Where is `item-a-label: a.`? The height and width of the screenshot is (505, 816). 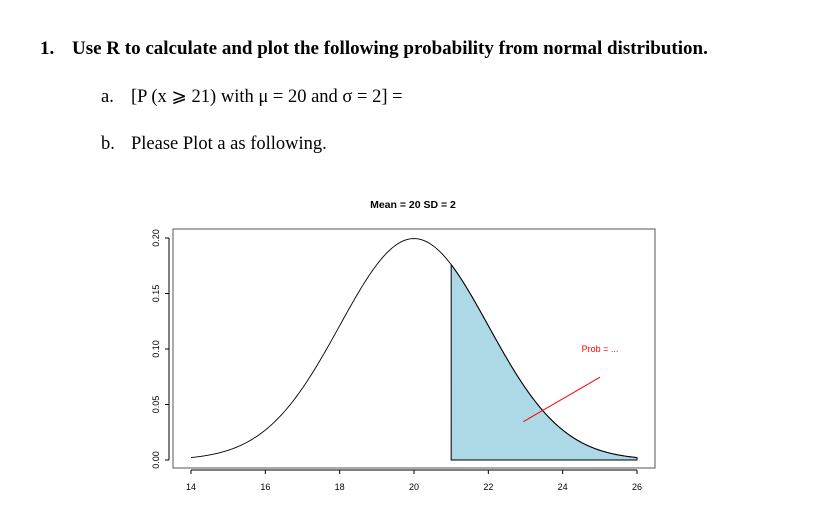 item-a-label: a. is located at coordinates (107, 97).